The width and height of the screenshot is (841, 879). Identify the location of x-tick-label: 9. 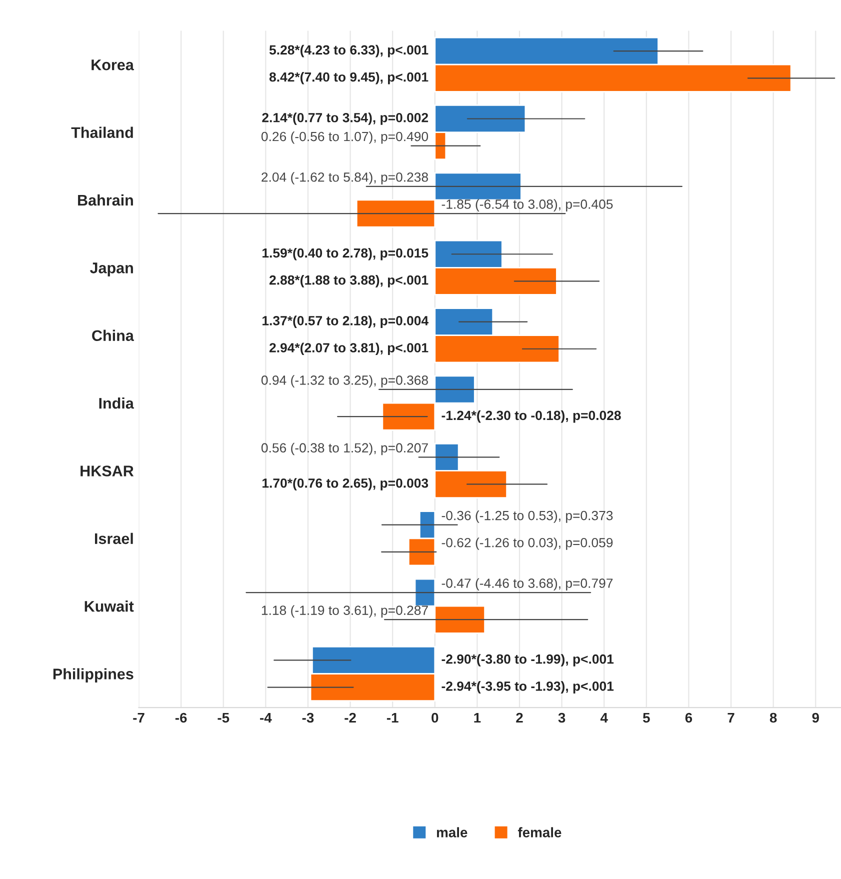
(815, 717).